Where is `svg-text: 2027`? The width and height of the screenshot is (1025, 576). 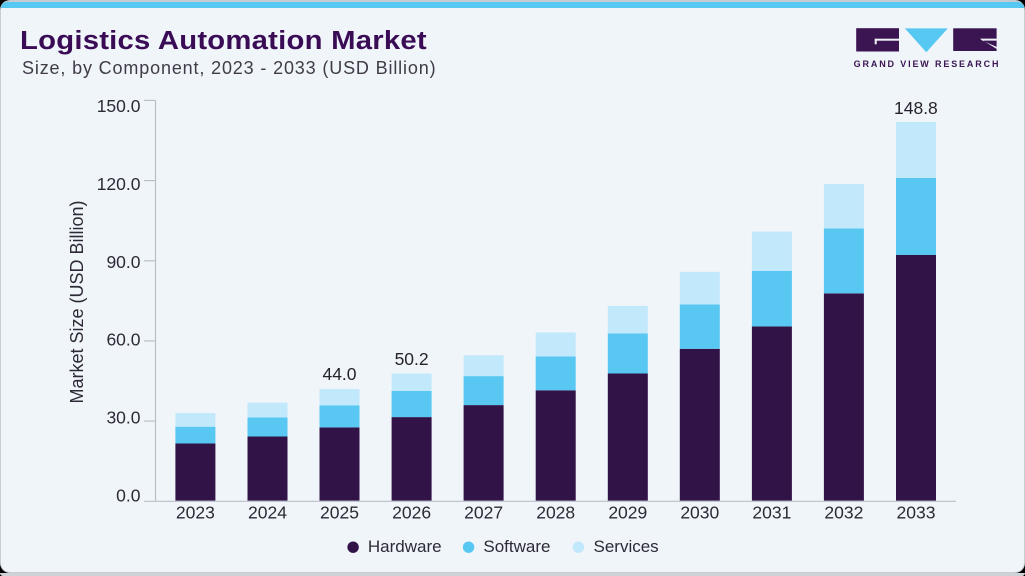 svg-text: 2027 is located at coordinates (483, 513).